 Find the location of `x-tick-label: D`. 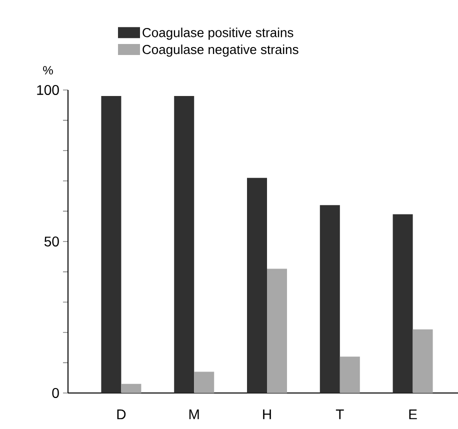

x-tick-label: D is located at coordinates (121, 415).